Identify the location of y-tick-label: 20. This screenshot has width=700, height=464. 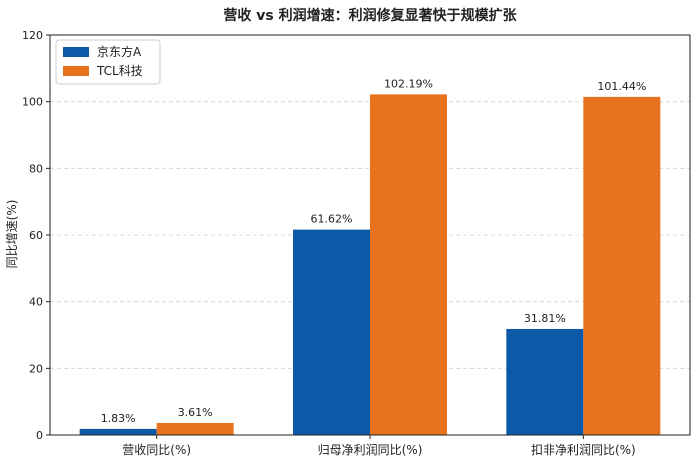
(36, 368).